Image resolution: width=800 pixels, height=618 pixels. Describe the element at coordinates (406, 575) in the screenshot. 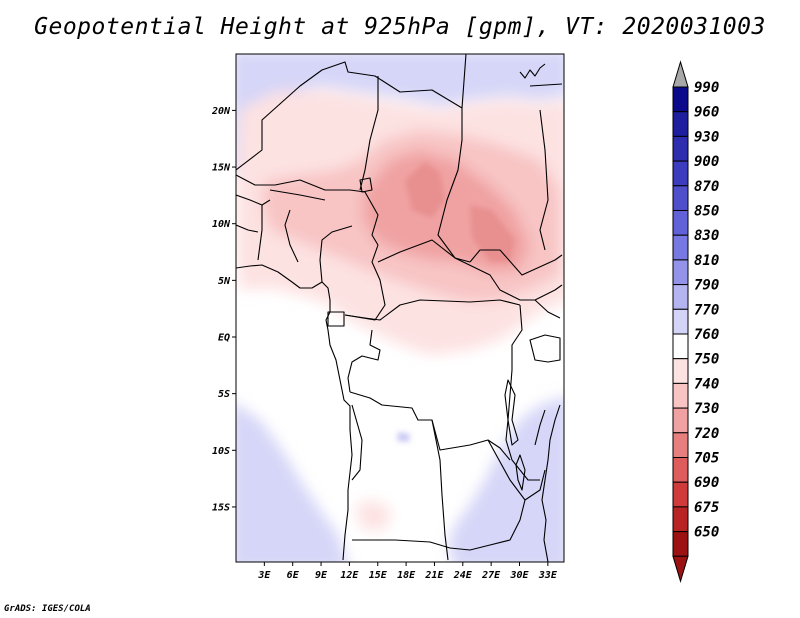

I see `lon-tick-label: 18E` at that location.